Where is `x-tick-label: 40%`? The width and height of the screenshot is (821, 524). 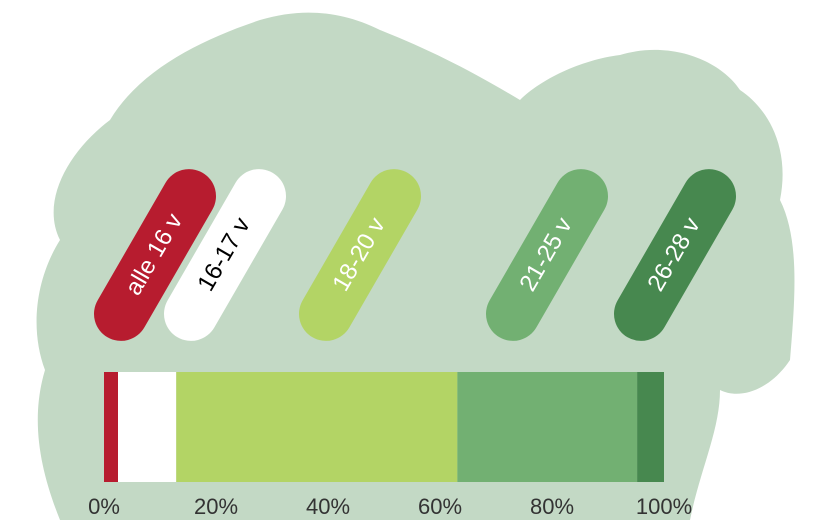 x-tick-label: 40% is located at coordinates (328, 506).